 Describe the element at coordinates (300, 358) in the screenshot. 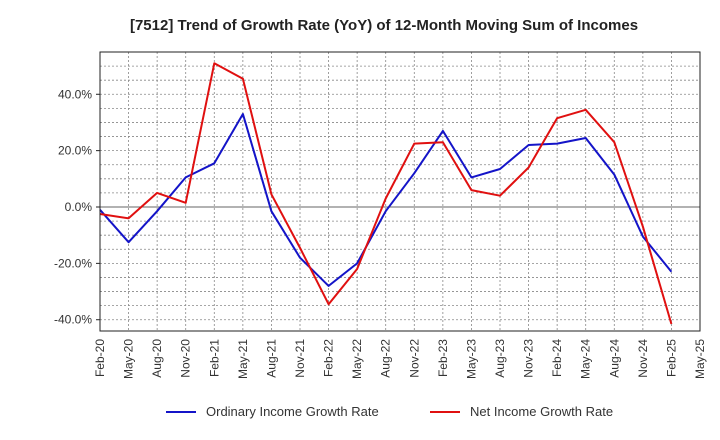

I see `x-tick-label: Nov-21` at that location.